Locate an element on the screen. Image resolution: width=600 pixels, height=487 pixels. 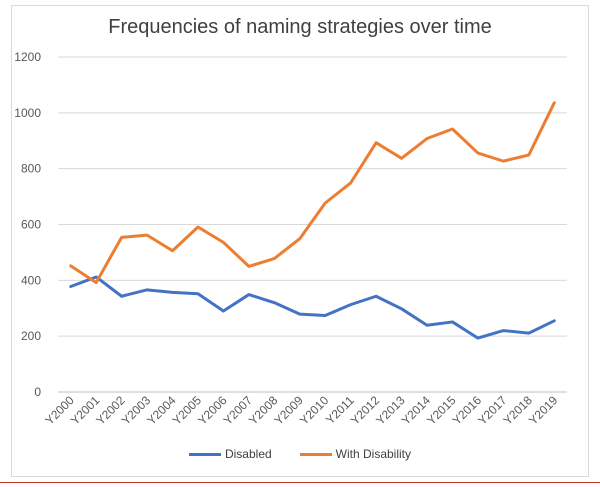
x-tick-label-y2019: Y2019 is located at coordinates (543, 410).